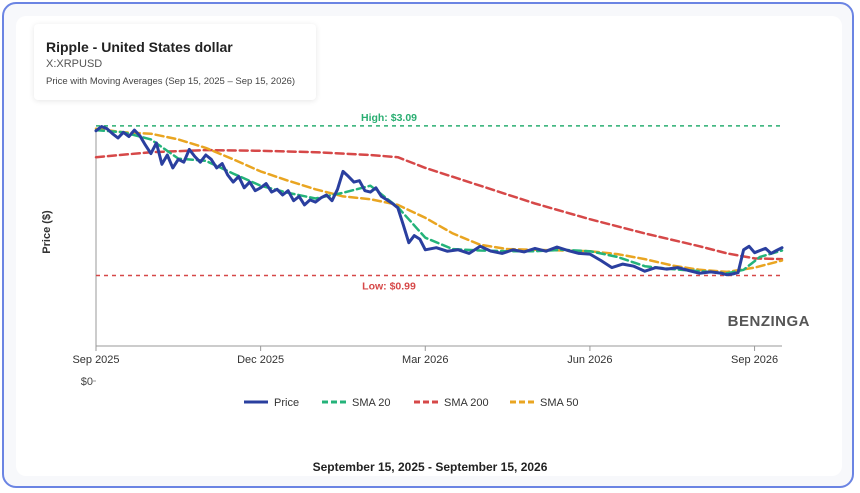 This screenshot has width=860, height=493. I want to click on high-label: High: $3.09, so click(389, 118).